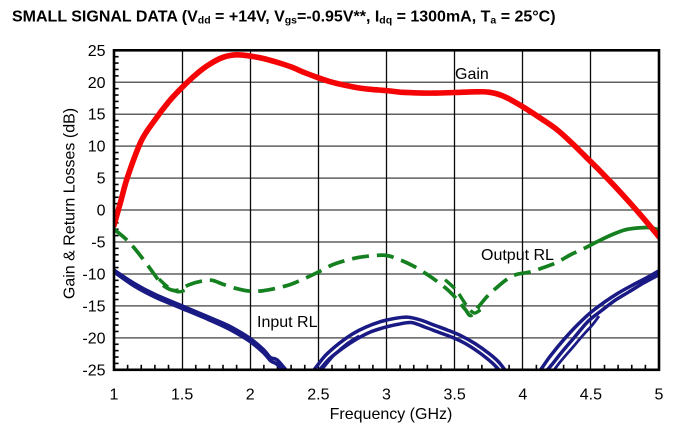 This screenshot has width=690, height=430. I want to click on svg-text: 4, so click(522, 395).